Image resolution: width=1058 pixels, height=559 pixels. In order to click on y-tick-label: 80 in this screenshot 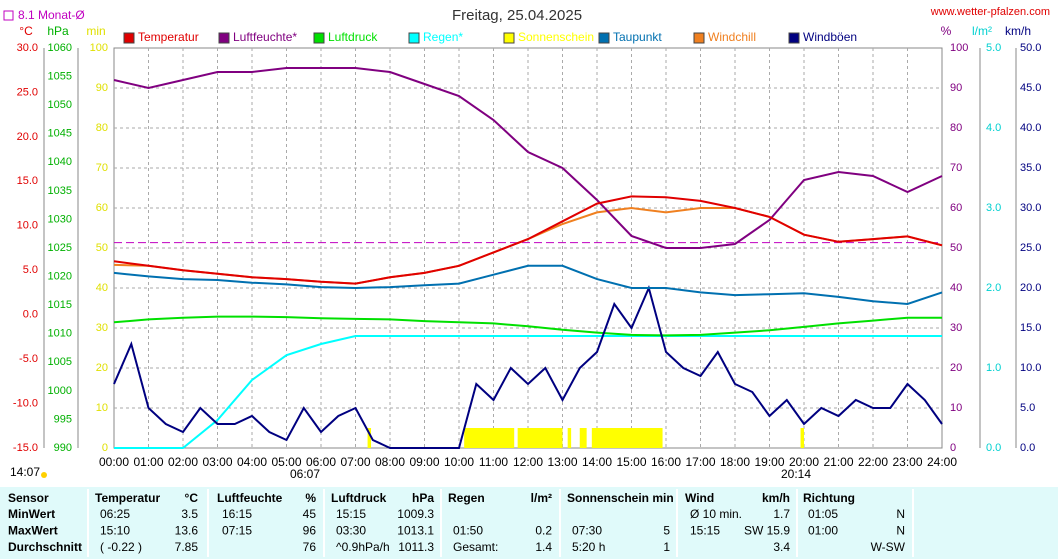, I will do `click(102, 128)`.